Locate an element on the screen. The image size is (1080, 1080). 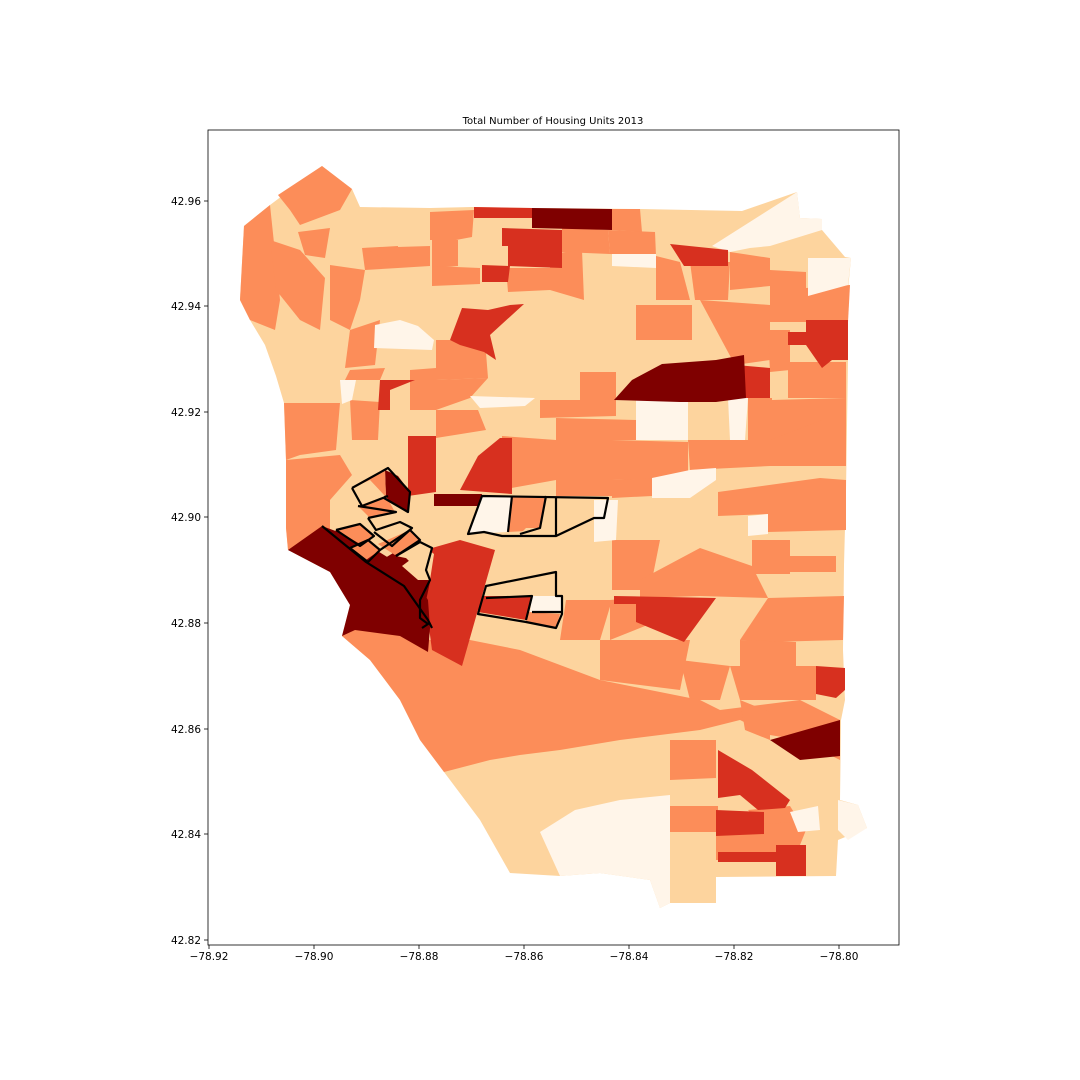
y-tick-label: 42.92 is located at coordinates (186, 413).